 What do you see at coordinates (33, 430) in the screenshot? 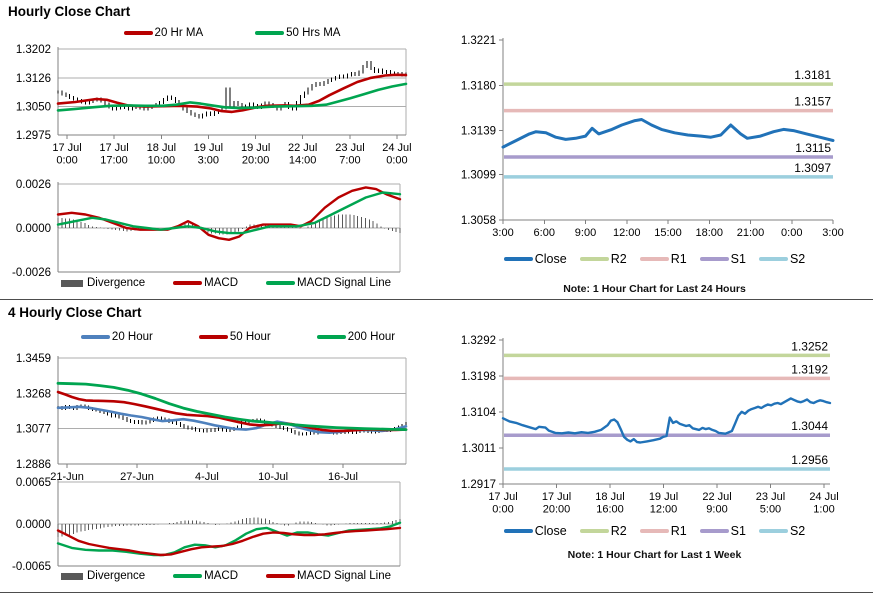
I see `y-tick-label: 1.3077` at bounding box center [33, 430].